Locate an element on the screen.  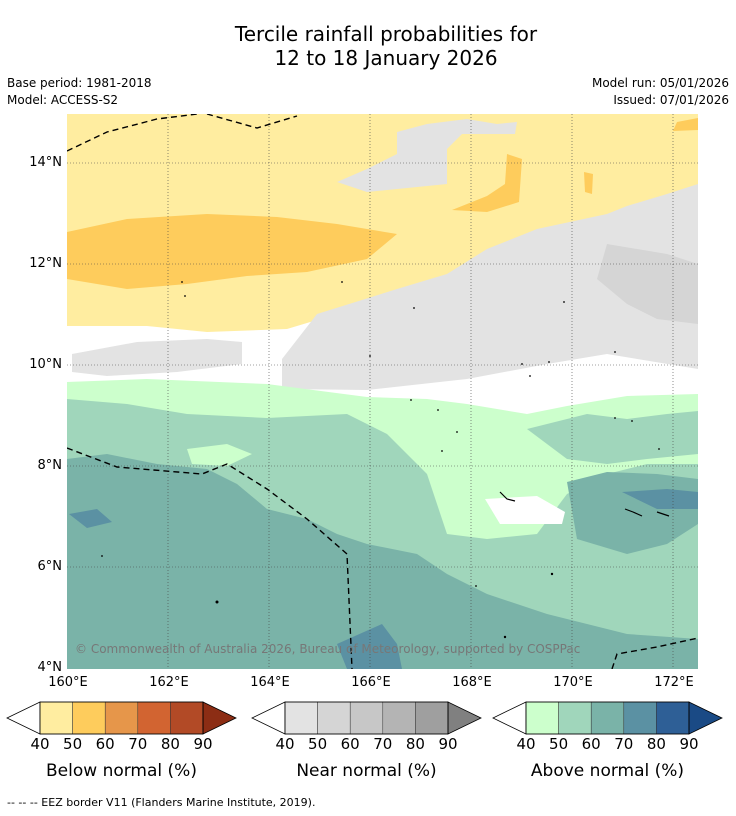
lat-label-14: 14°N is located at coordinates (45, 162).